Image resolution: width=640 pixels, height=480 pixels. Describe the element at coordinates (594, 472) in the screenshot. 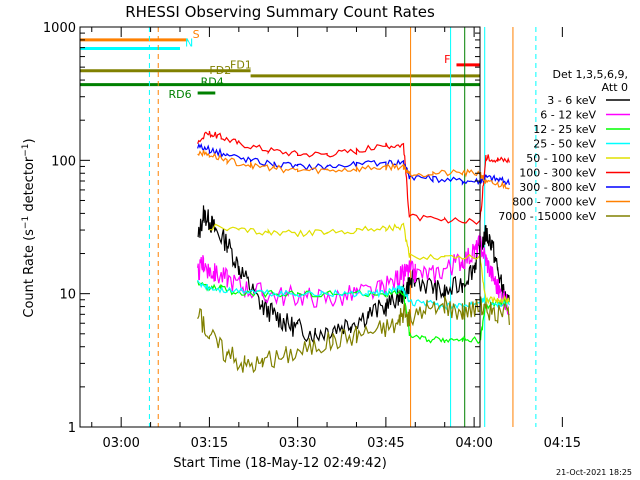

I see `footer-date: 21-Oct-2021 18:25` at that location.